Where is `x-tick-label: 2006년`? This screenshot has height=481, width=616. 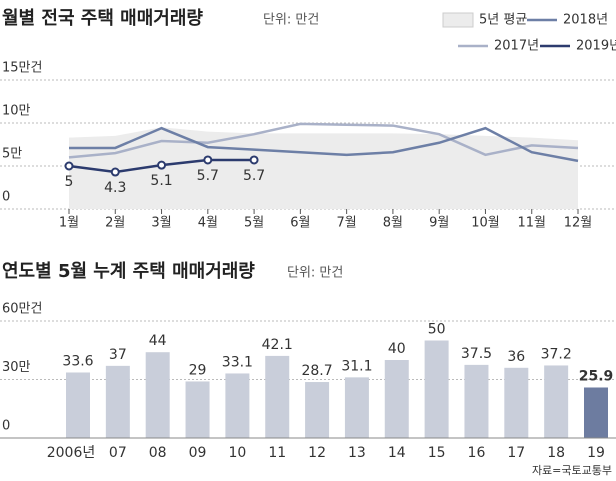
x-tick-label: 2006년 is located at coordinates (71, 453).